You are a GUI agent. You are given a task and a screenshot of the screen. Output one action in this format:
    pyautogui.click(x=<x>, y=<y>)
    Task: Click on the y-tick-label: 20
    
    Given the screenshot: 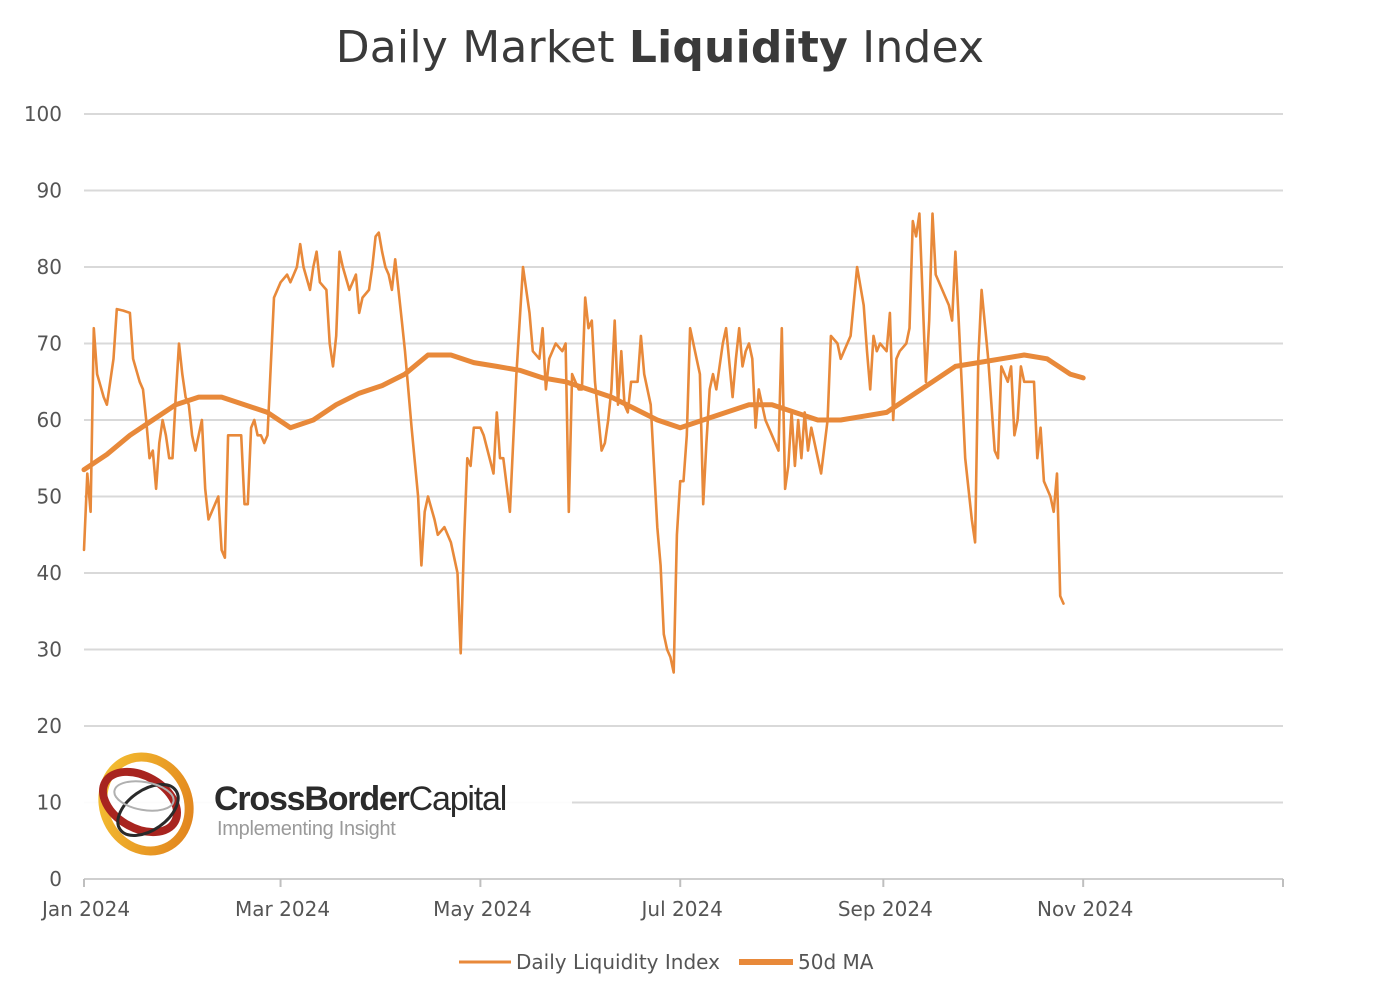 What is the action you would take?
    pyautogui.click(x=49, y=726)
    